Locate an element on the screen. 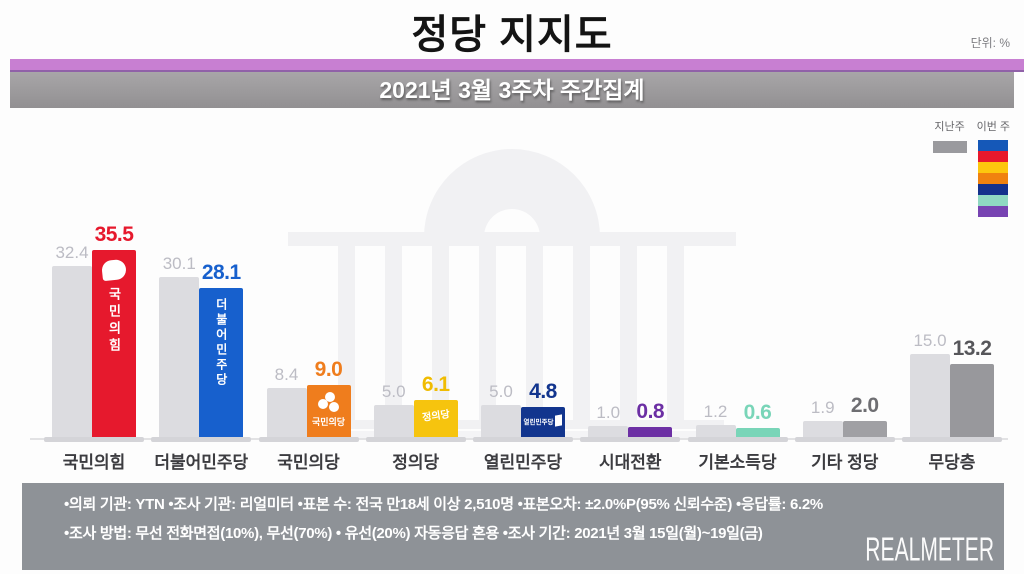  legend-last-week: 지난주 is located at coordinates (949, 167).